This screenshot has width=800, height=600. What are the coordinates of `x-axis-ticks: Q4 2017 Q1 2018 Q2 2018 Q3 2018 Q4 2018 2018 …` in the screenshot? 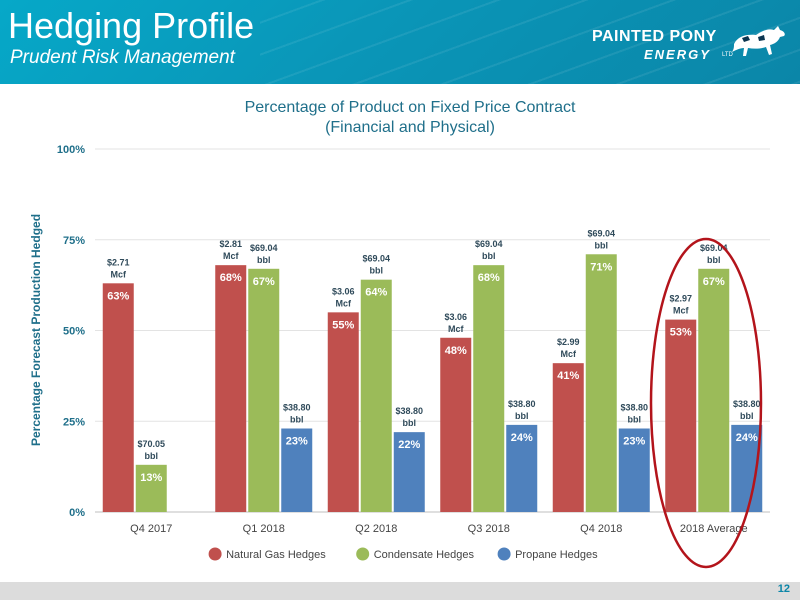 It's located at (438, 529).